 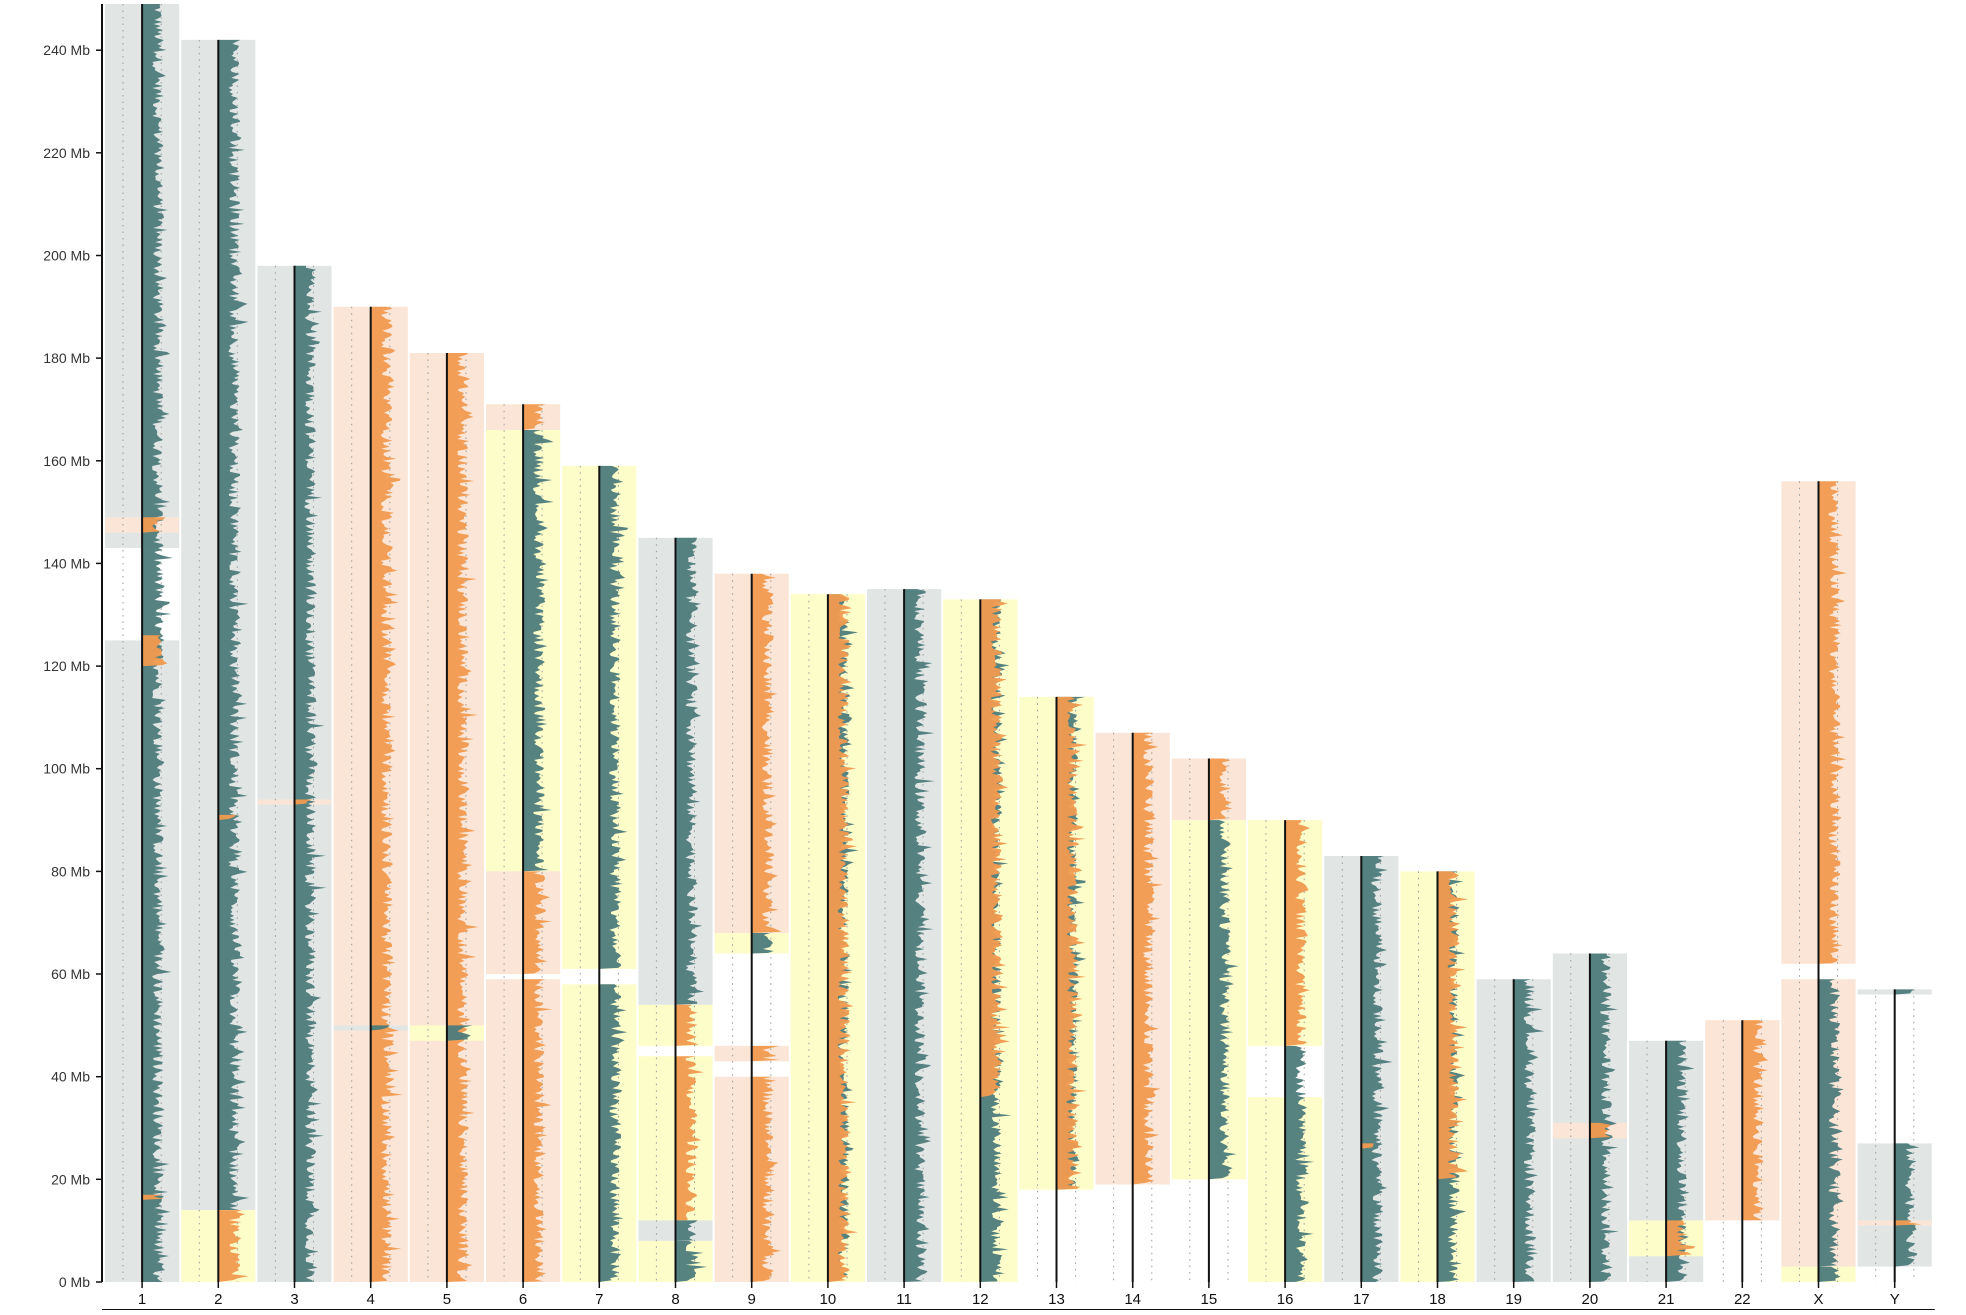 I want to click on x-tick-label-16: 16, so click(x=1285, y=1299).